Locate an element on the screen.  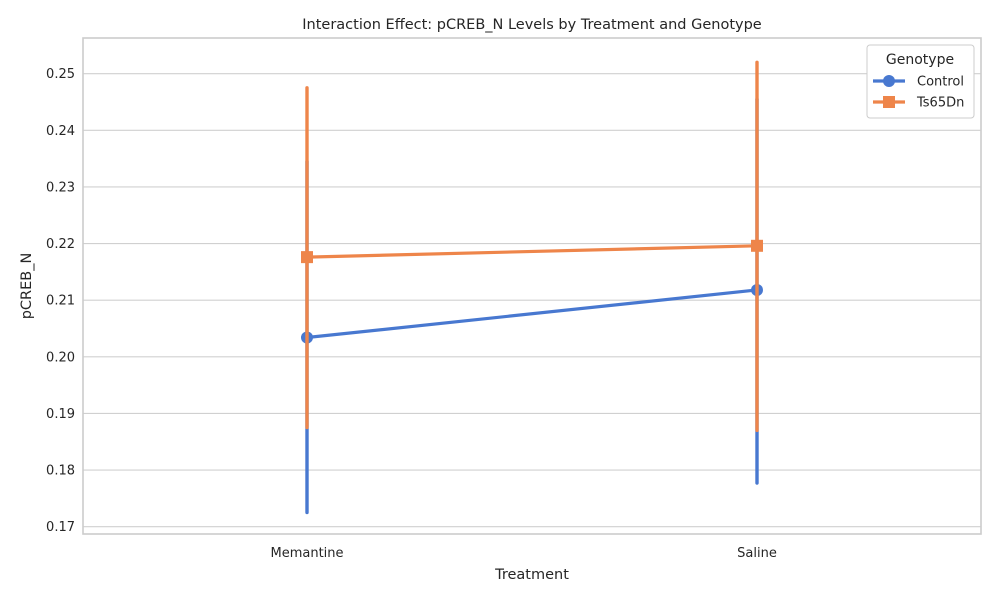
y-tick-label: 0.21 is located at coordinates (60, 301).